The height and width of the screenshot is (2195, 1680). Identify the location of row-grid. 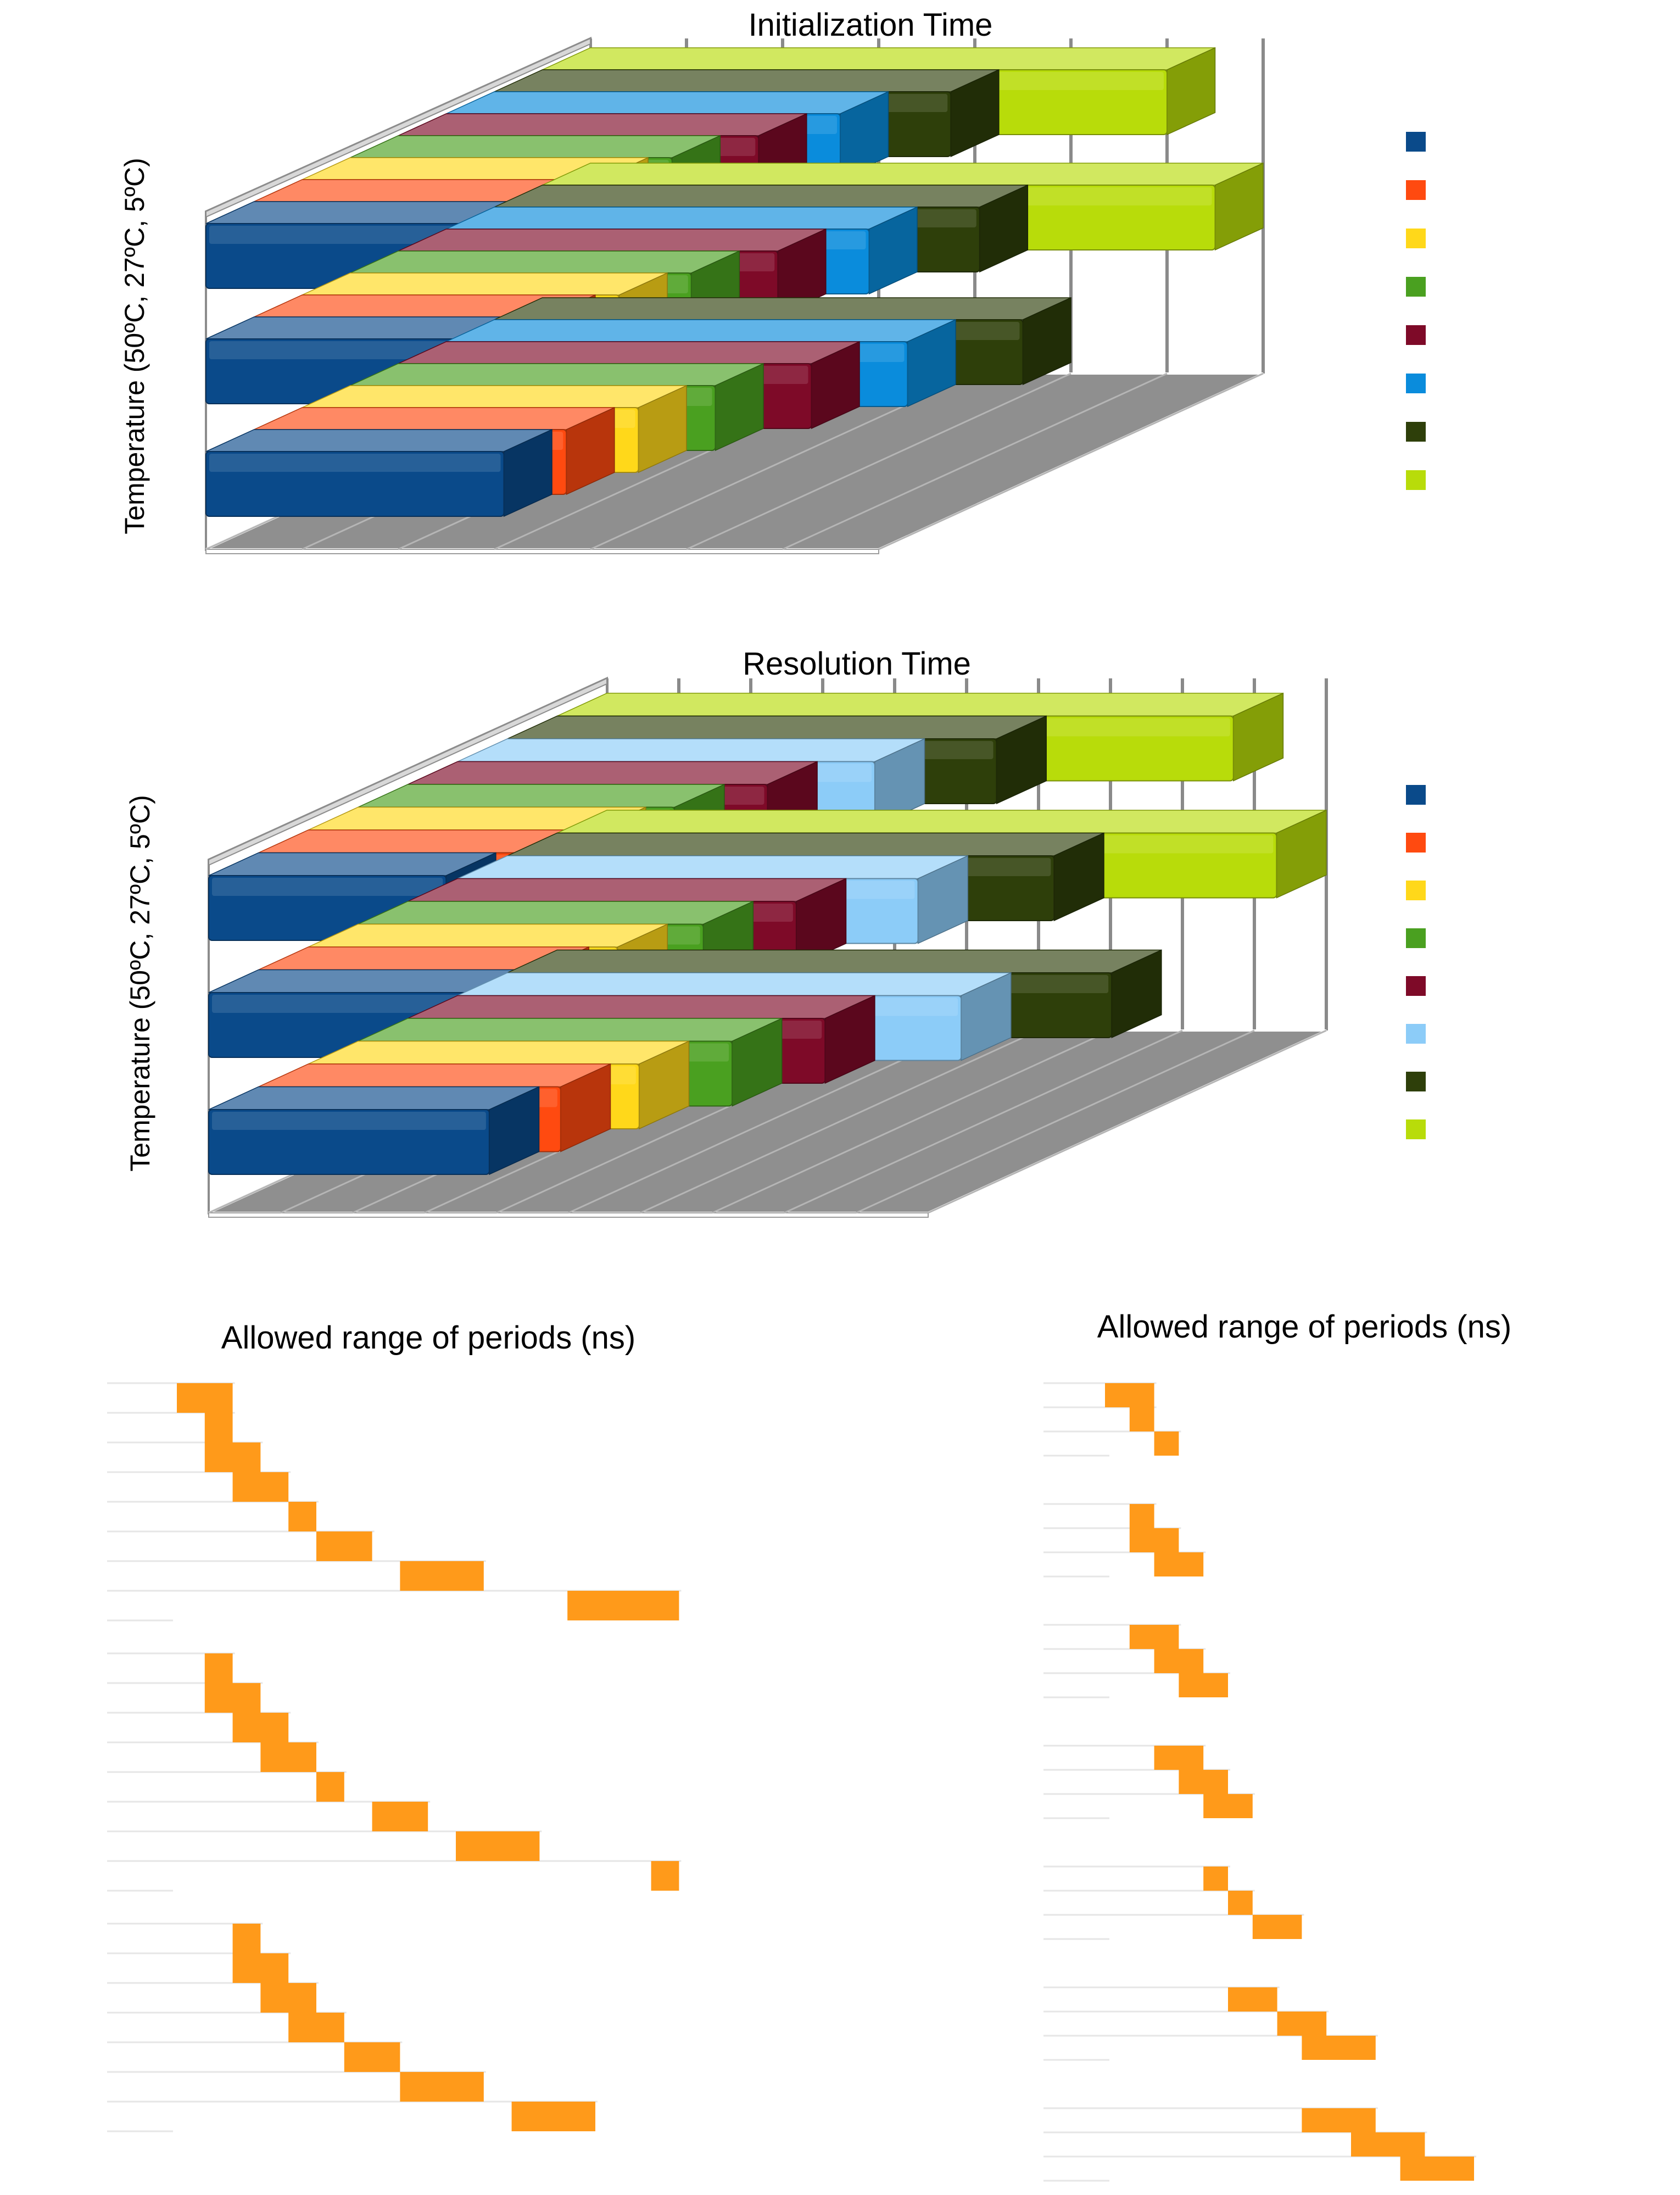
(394, 1757).